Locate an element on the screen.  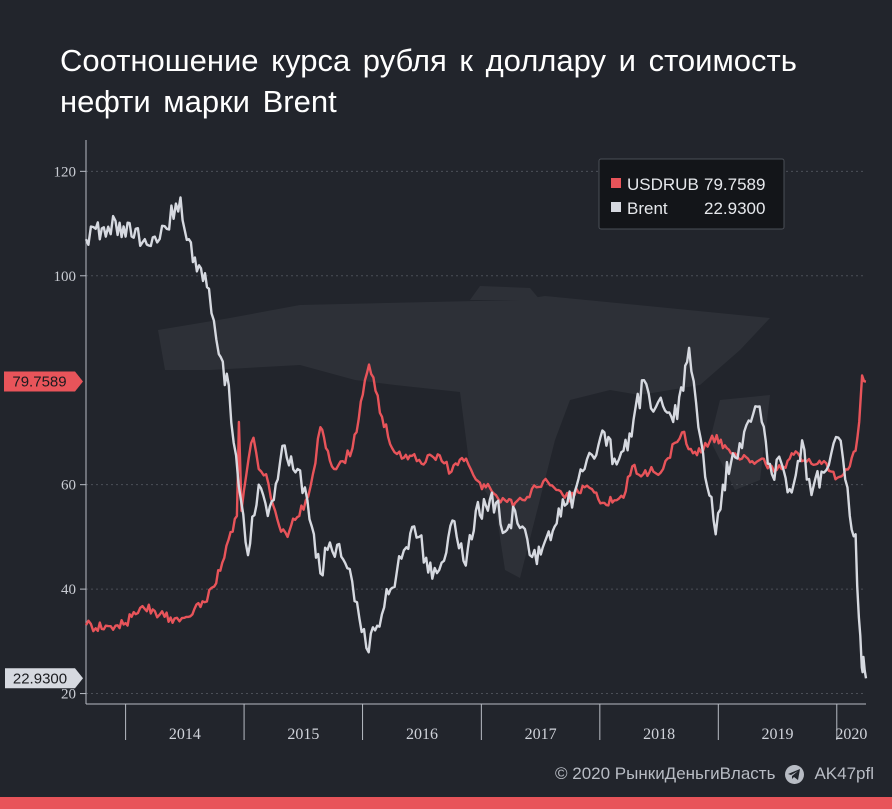
last-value-labels: 79.7589 22.9300 is located at coordinates (43, 530).